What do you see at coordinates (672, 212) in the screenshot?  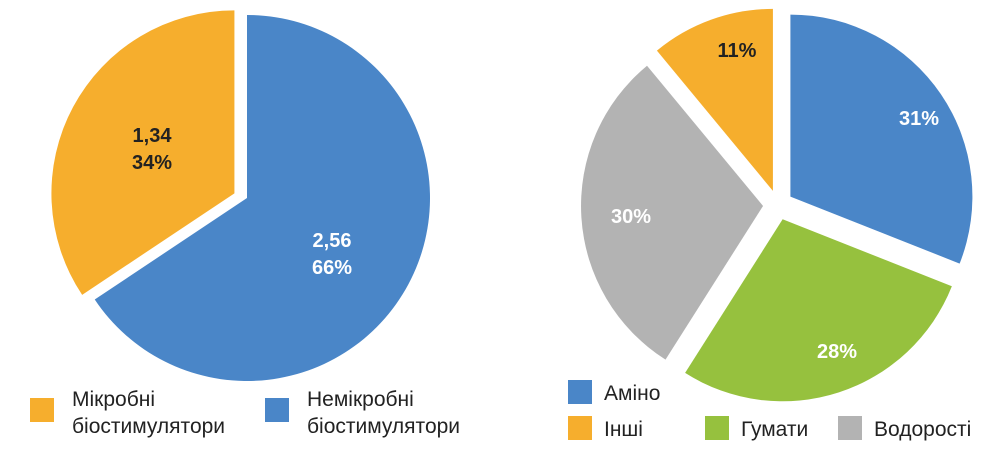 I see `slice-водорості` at bounding box center [672, 212].